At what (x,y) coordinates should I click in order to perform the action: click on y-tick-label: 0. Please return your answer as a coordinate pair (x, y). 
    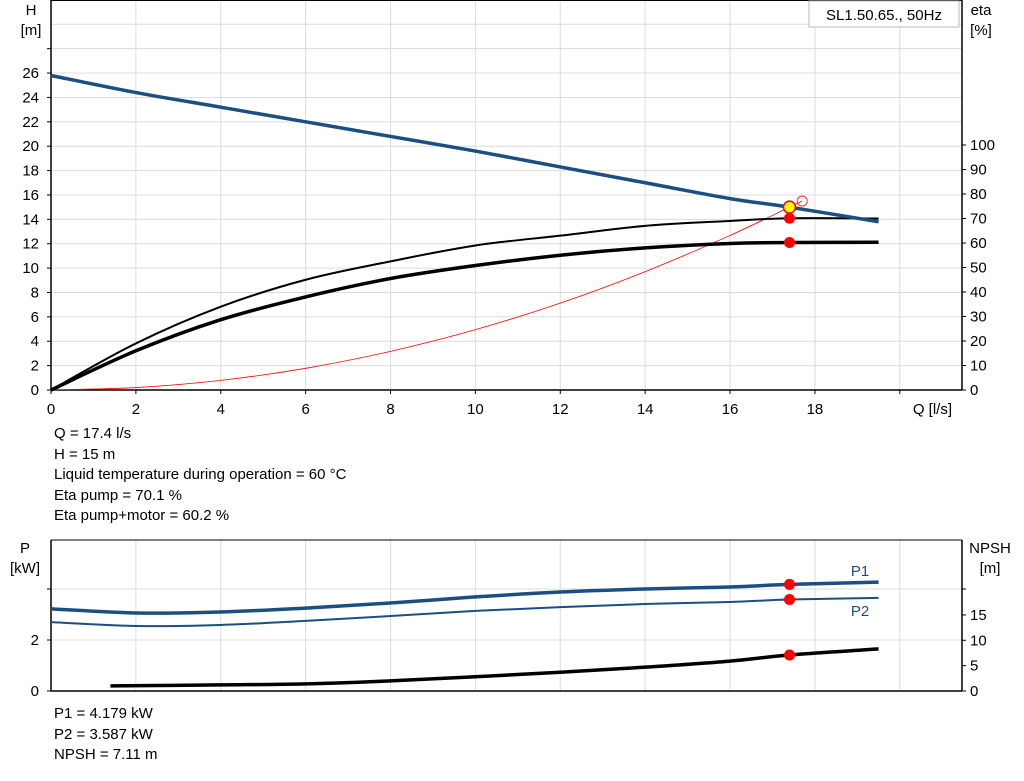
    Looking at the image, I should click on (35, 390).